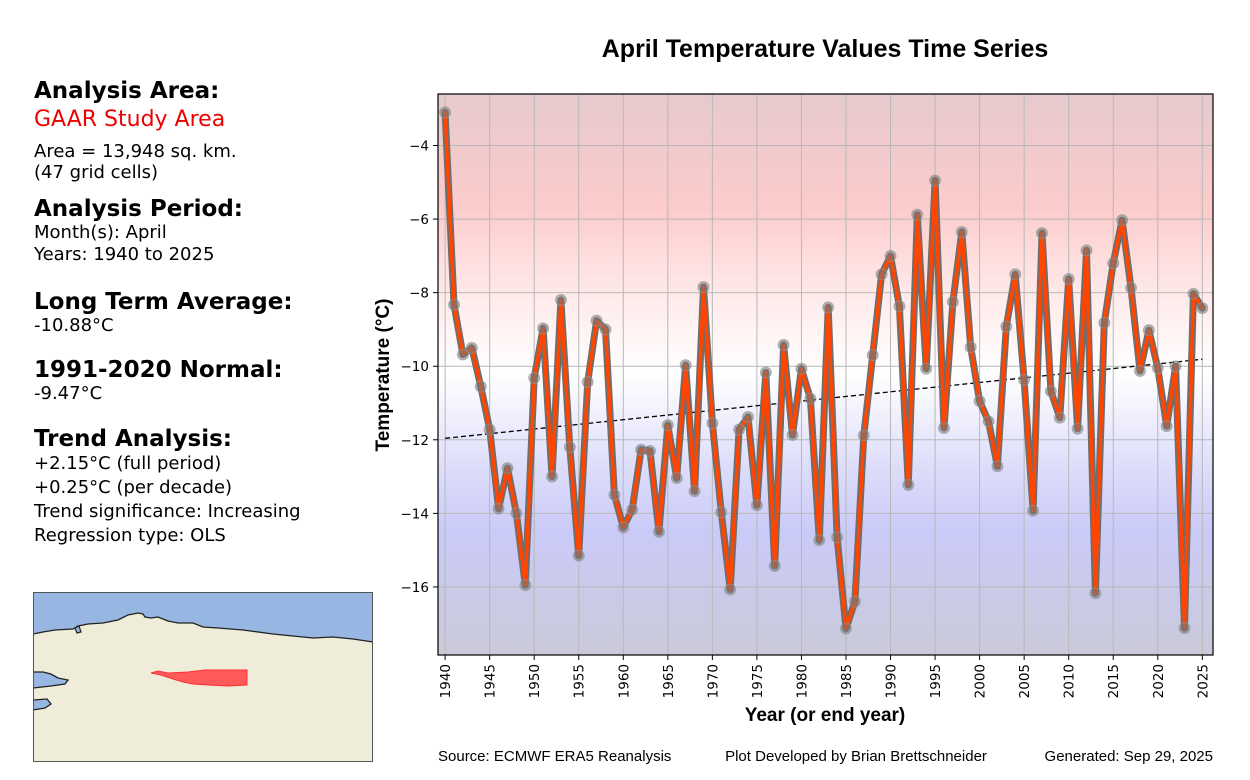 The width and height of the screenshot is (1250, 780). Describe the element at coordinates (415, 441) in the screenshot. I see `y-tick-label: −12` at that location.